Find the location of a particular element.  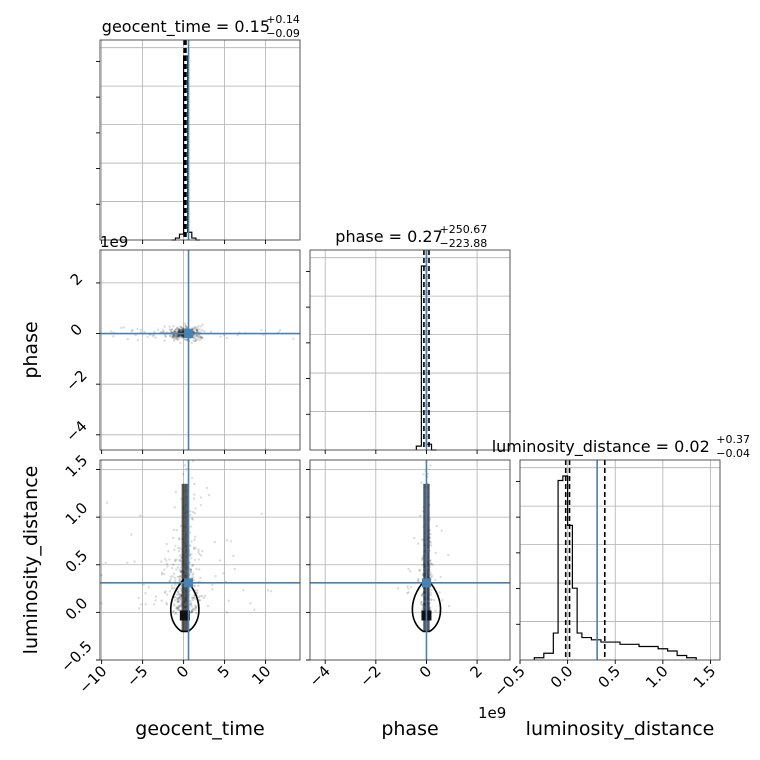

ytick-label-phase-3: 2 is located at coordinates (76, 279).